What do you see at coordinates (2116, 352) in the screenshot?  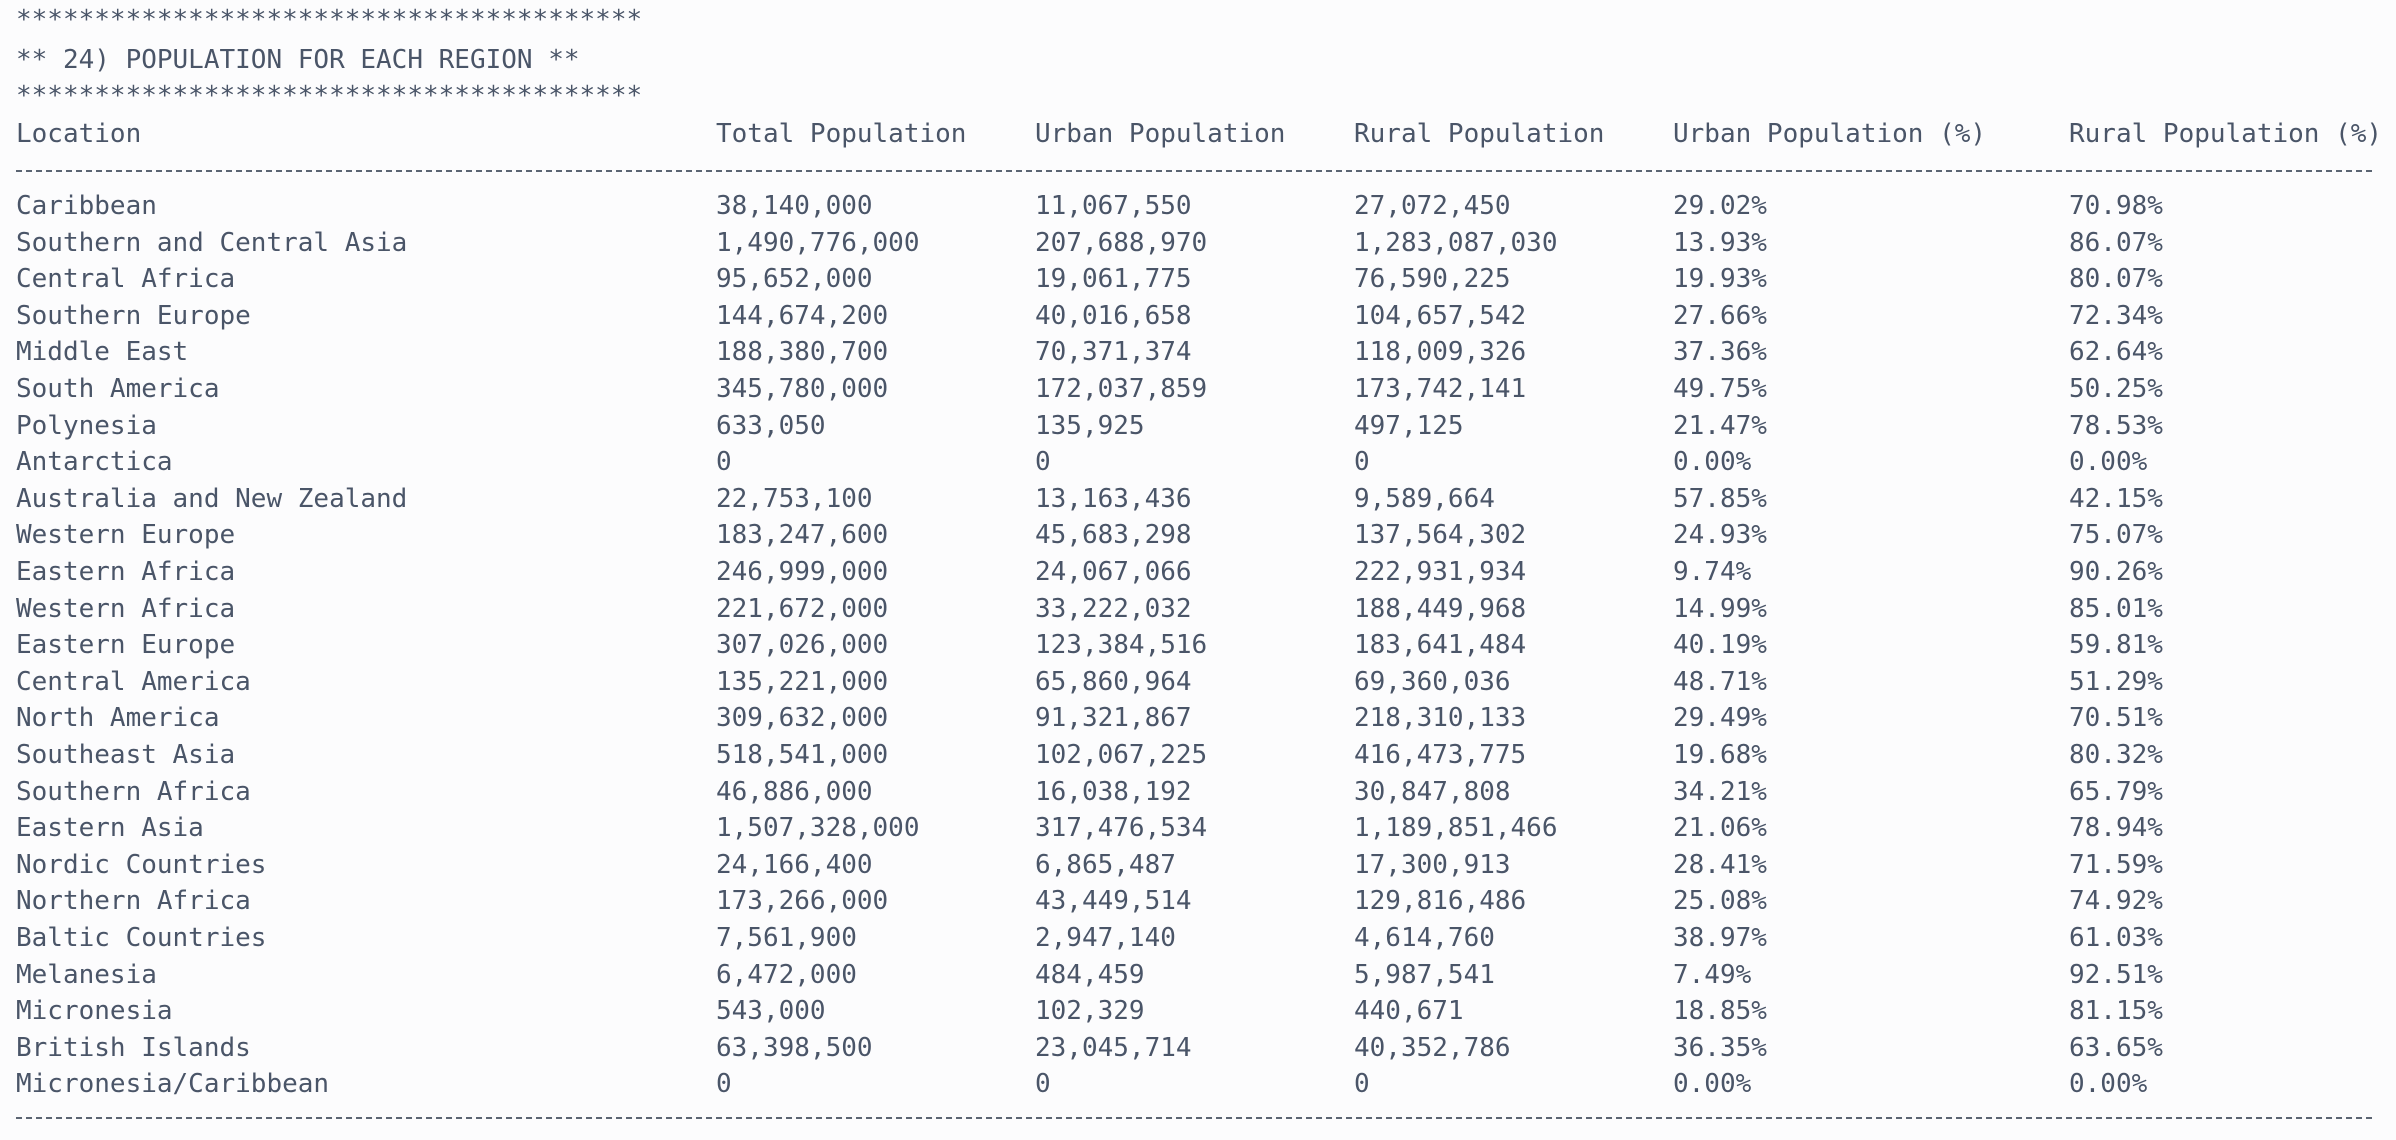 I see `cell-rural-percent: 62.64%` at bounding box center [2116, 352].